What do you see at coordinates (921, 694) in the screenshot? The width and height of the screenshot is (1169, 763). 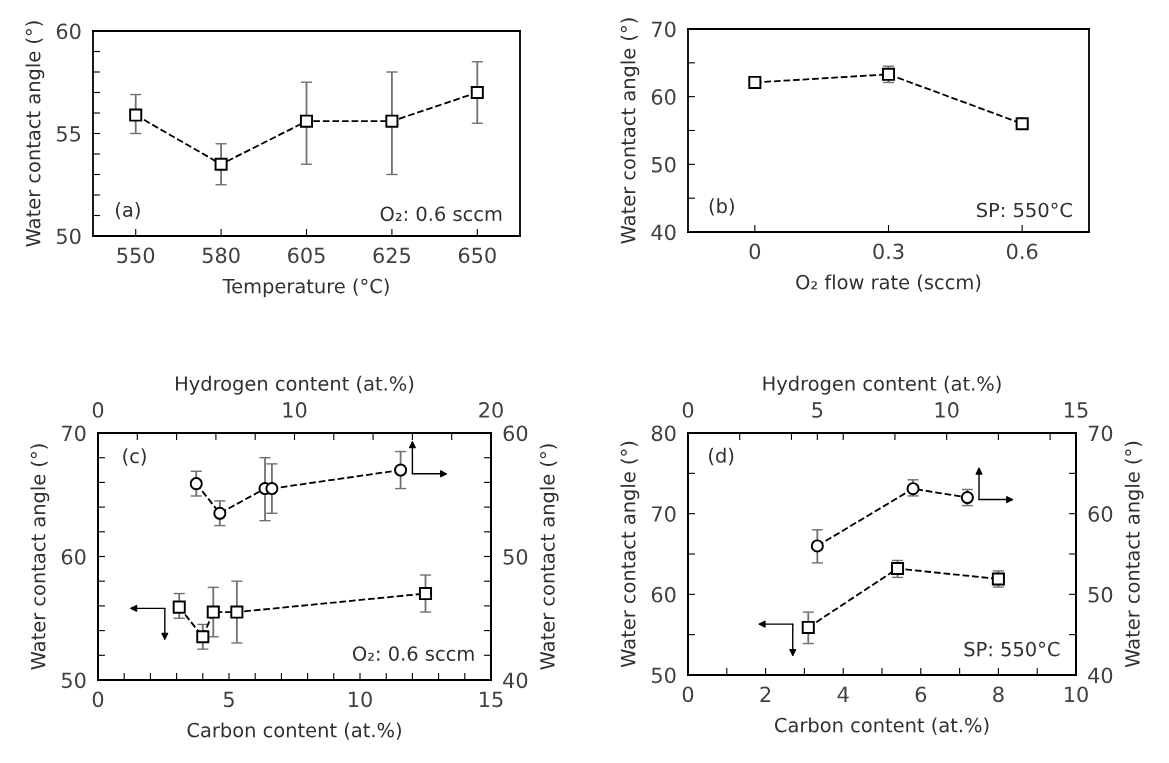 I see `x-tick-label: 6` at bounding box center [921, 694].